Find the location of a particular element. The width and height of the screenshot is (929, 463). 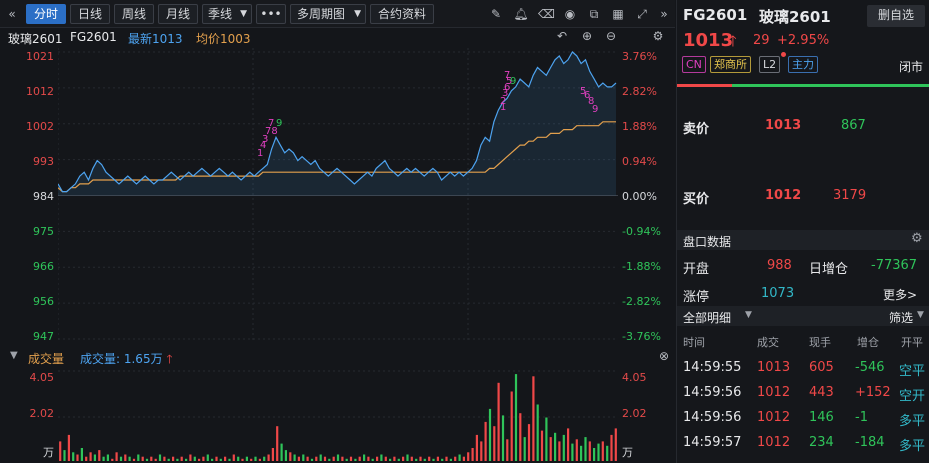

signal-marker: 8 is located at coordinates (591, 101).